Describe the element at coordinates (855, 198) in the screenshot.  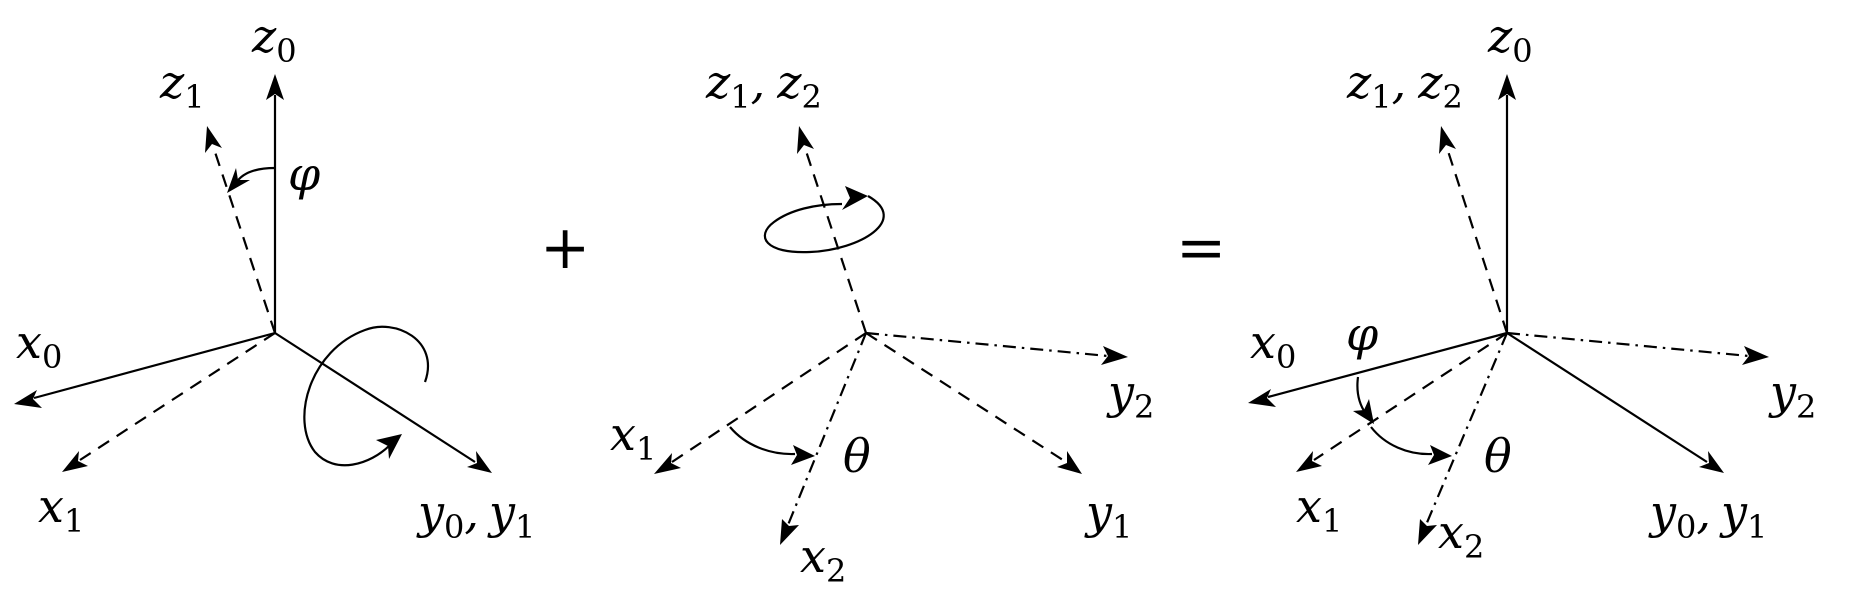
I see `rotation-ellipse-z-arrowhead` at that location.